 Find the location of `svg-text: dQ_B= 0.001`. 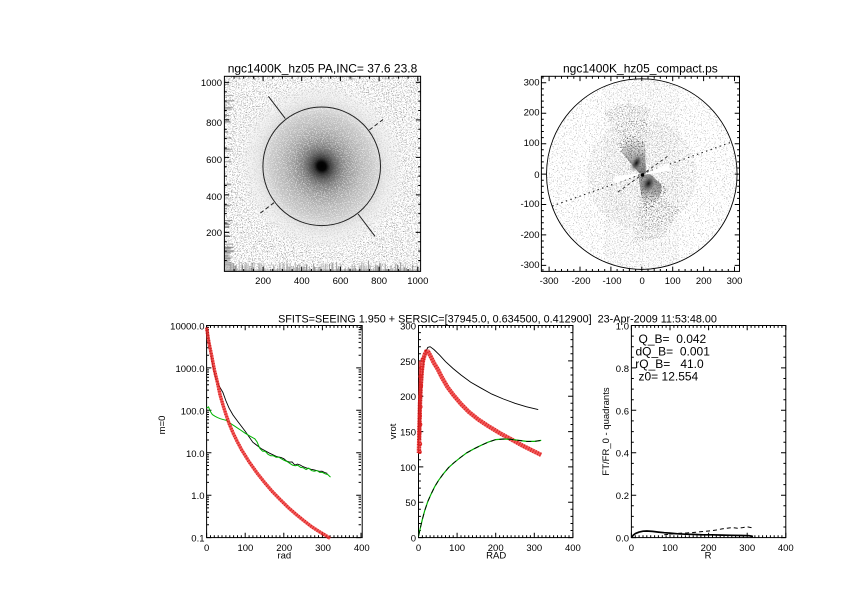

svg-text: dQ_B= 0.001 is located at coordinates (673, 352).